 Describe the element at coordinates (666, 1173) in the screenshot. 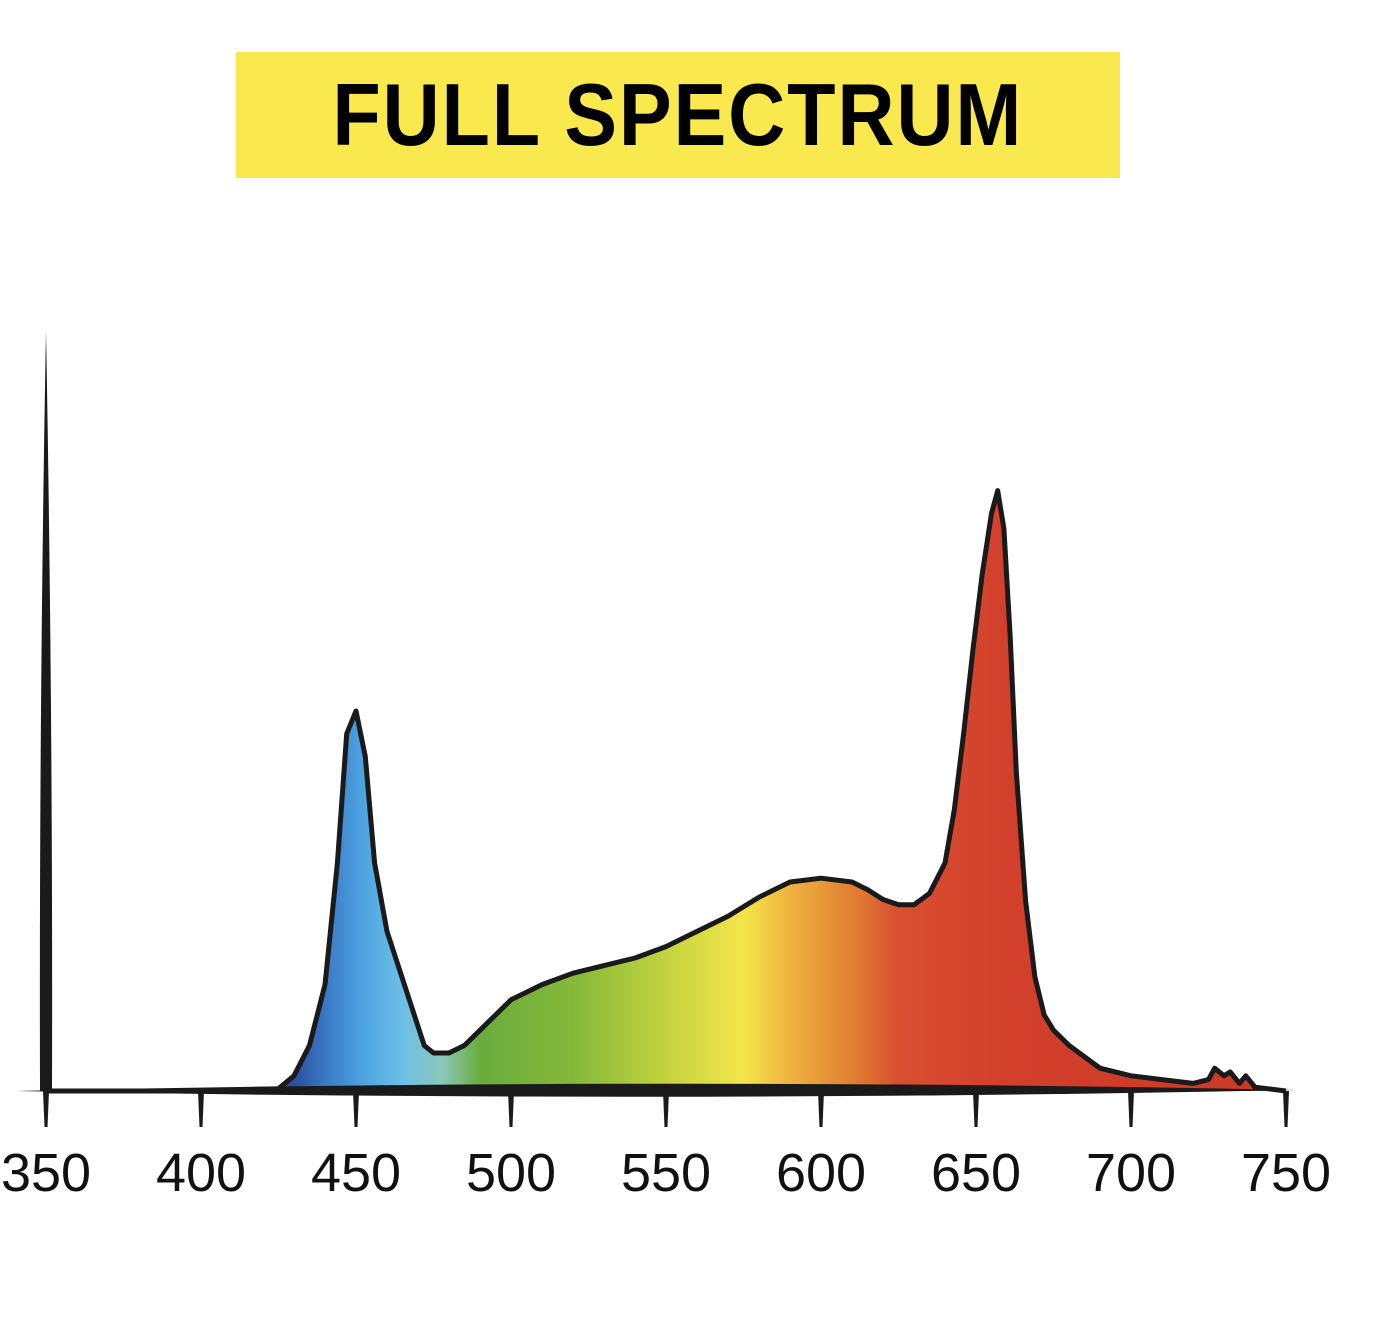

I see `x-tick-label: 550` at that location.